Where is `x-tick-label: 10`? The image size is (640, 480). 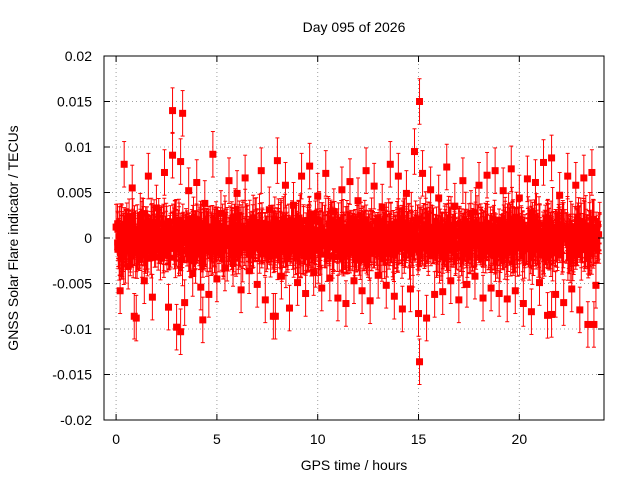
x-tick-label: 10 is located at coordinates (318, 439).